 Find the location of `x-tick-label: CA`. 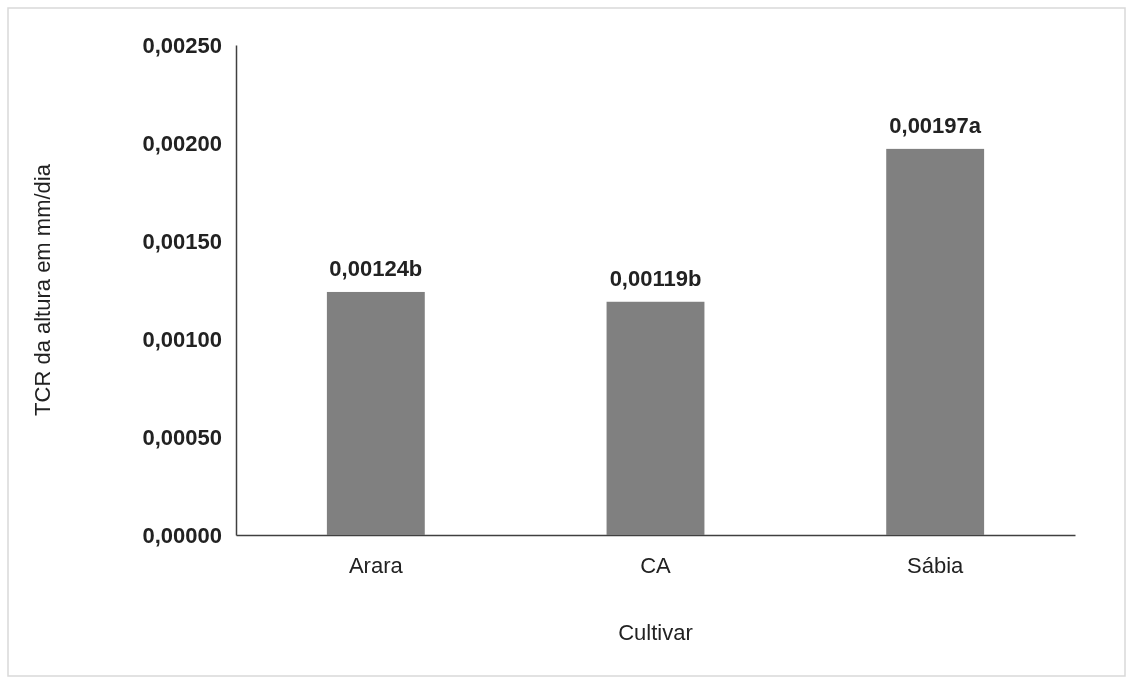

x-tick-label: CA is located at coordinates (656, 565).